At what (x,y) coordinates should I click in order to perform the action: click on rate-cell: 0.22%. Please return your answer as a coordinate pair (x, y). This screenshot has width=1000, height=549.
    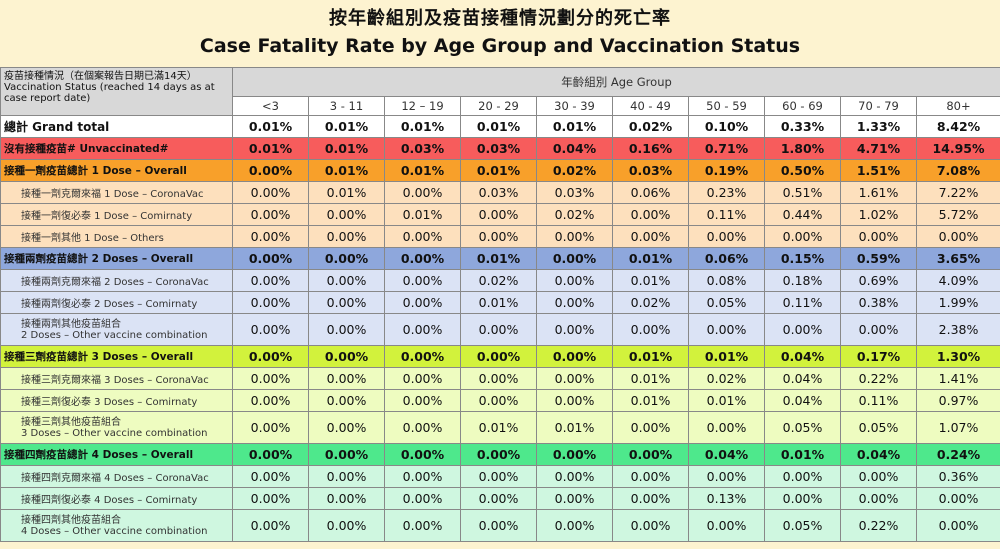
    Looking at the image, I should click on (878, 378).